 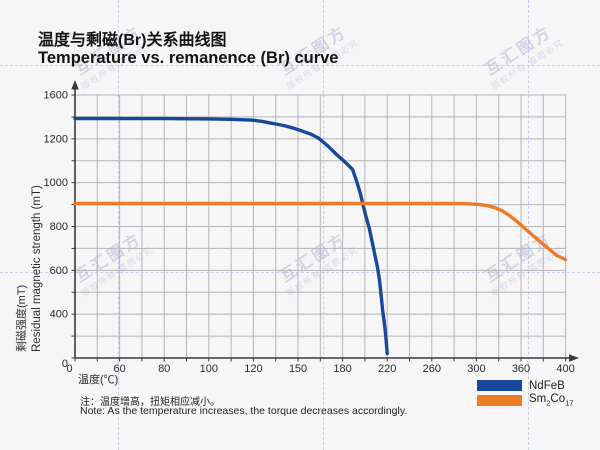 What do you see at coordinates (298, 369) in the screenshot?
I see `x-tick-label: 150` at bounding box center [298, 369].